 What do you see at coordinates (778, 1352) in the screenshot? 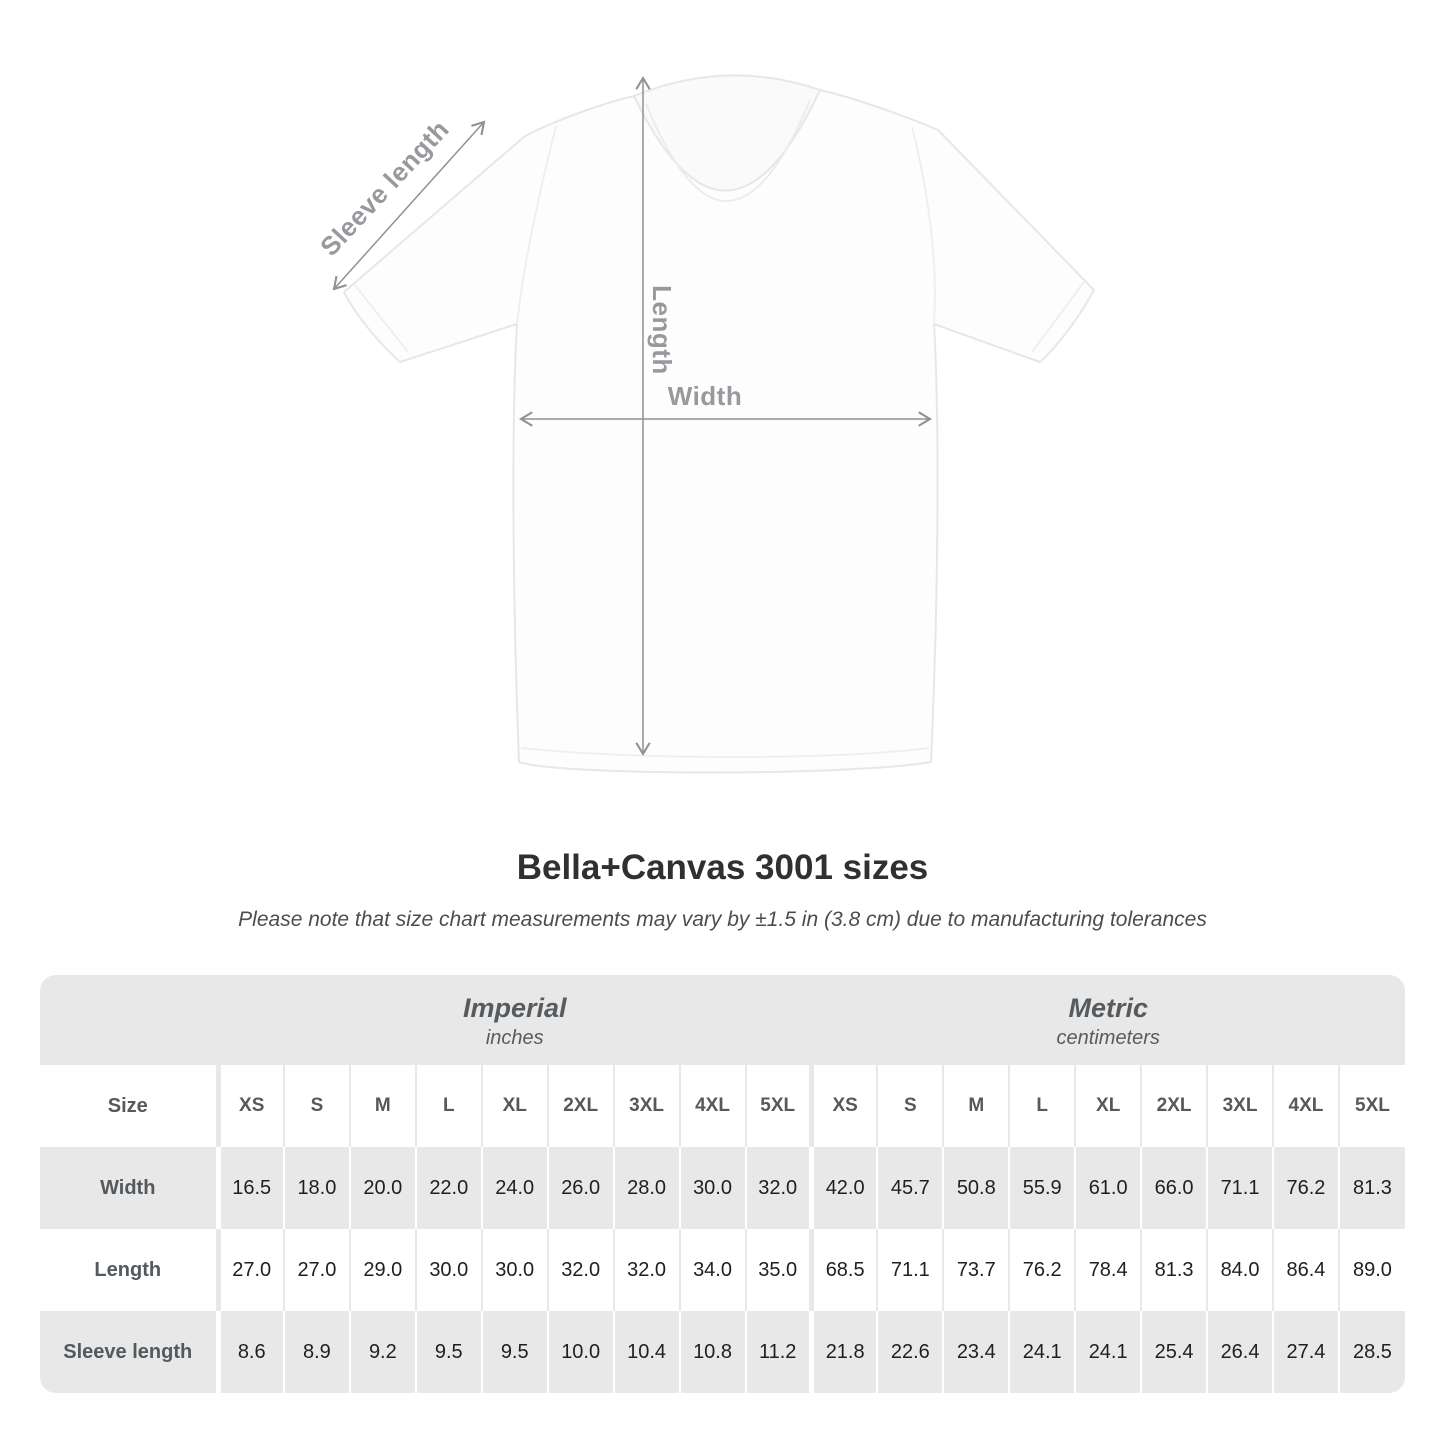
I see `measurement-value: 11.2` at bounding box center [778, 1352].